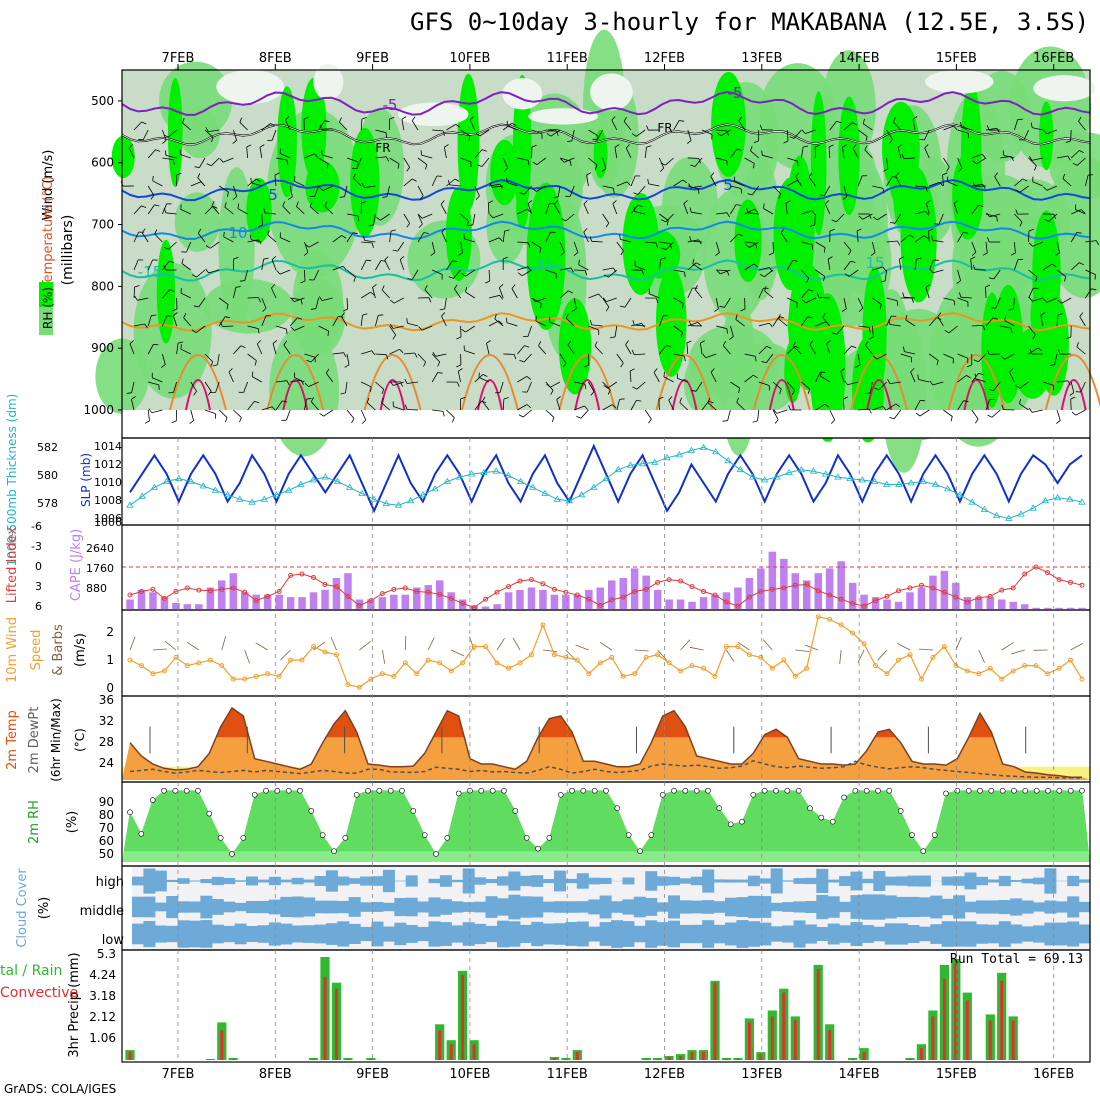 The image size is (1100, 1100). Describe the element at coordinates (110, 882) in the screenshot. I see `cloud-level-label: high` at that location.